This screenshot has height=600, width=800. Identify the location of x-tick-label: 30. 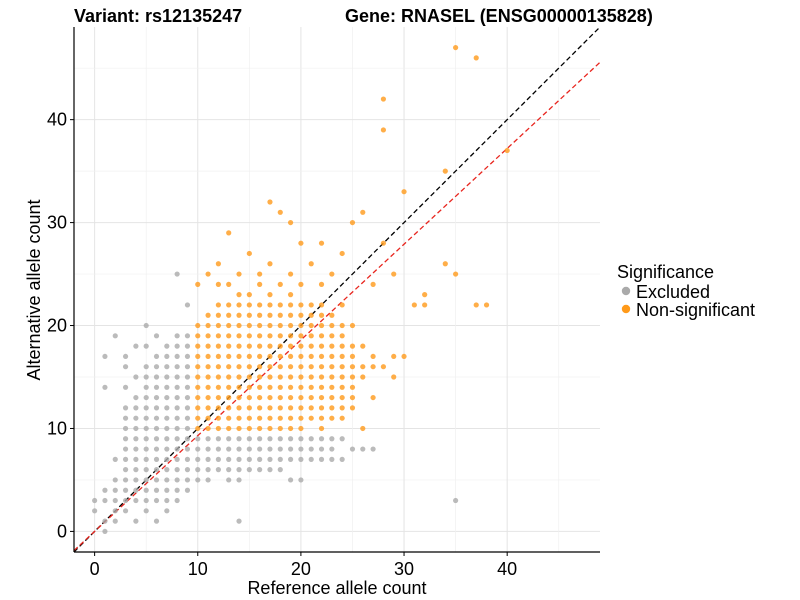
(404, 569).